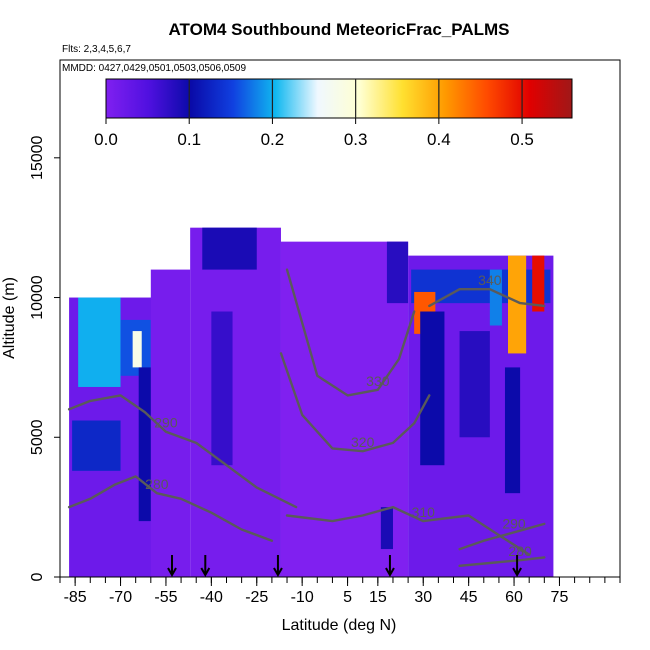  I want to click on overpass-arrows, so click(344, 566).